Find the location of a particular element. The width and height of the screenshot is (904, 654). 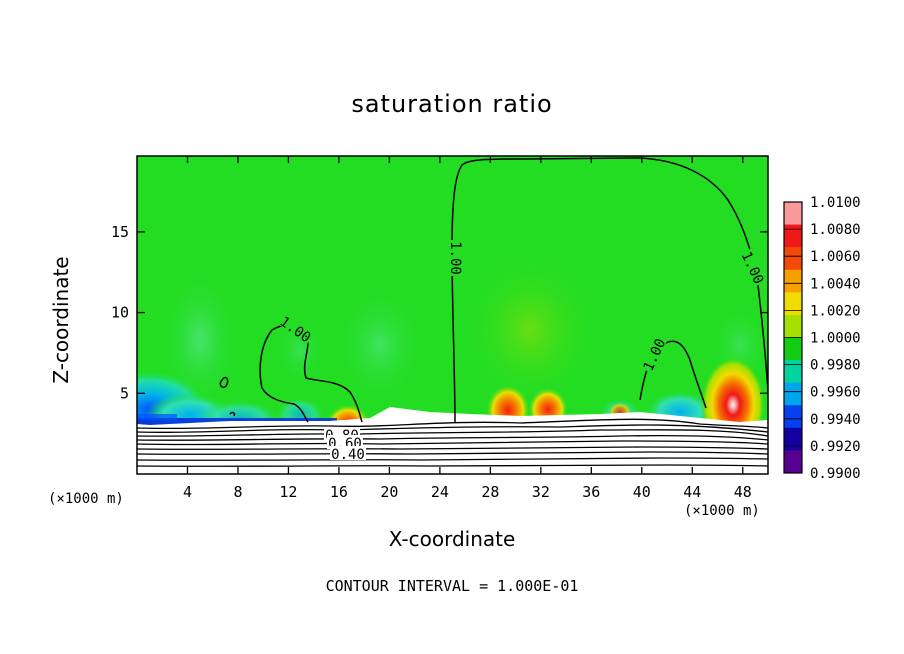

chart-title: saturation ratio is located at coordinates (452, 104).